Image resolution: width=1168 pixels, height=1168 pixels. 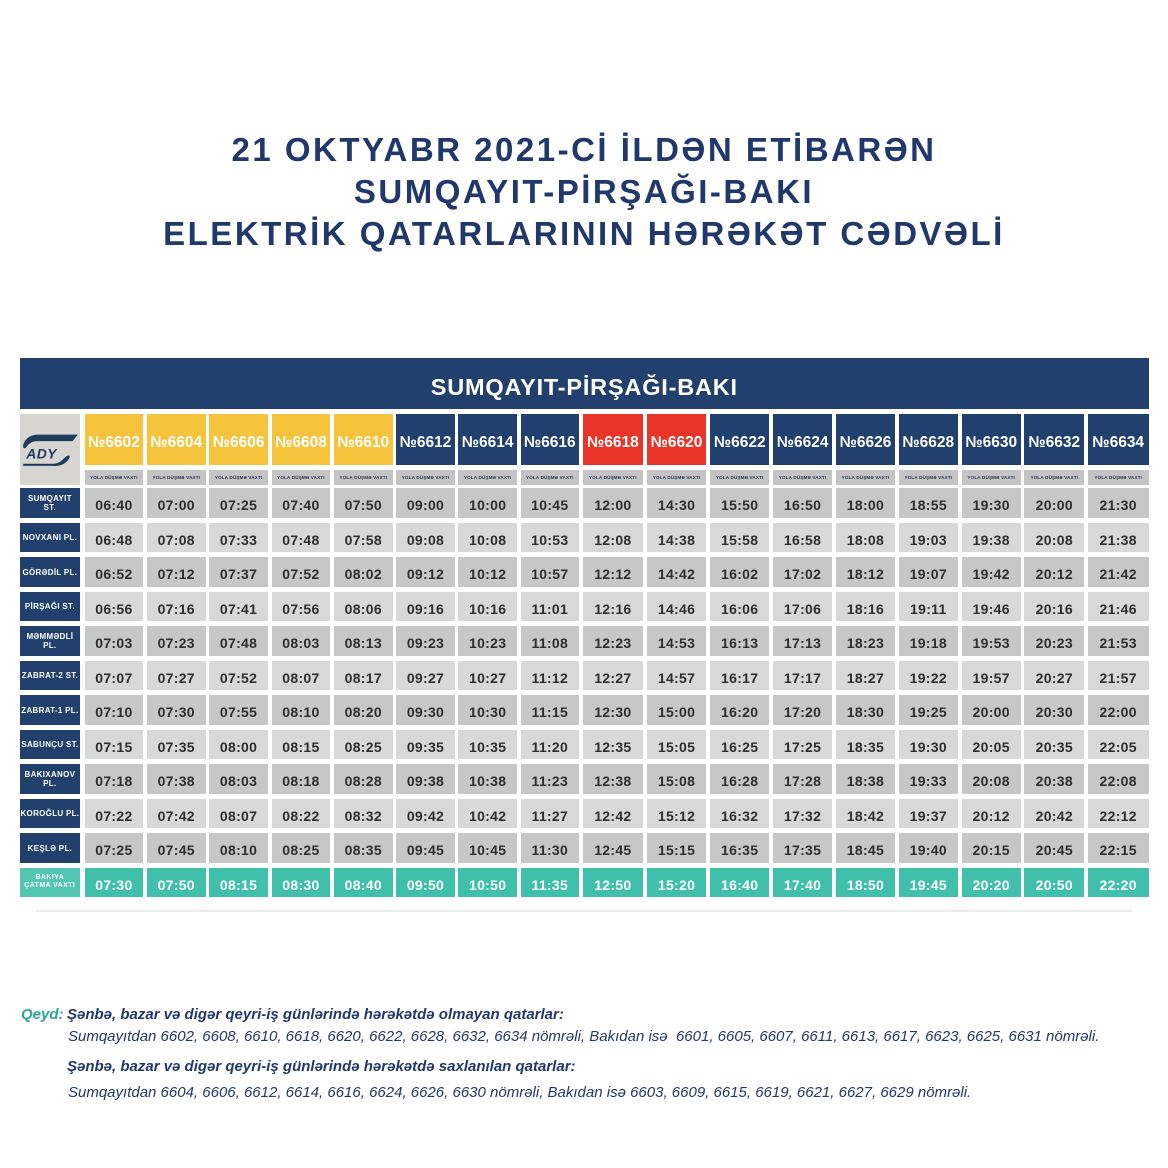 I want to click on svg-text: ADY, so click(x=41, y=453).